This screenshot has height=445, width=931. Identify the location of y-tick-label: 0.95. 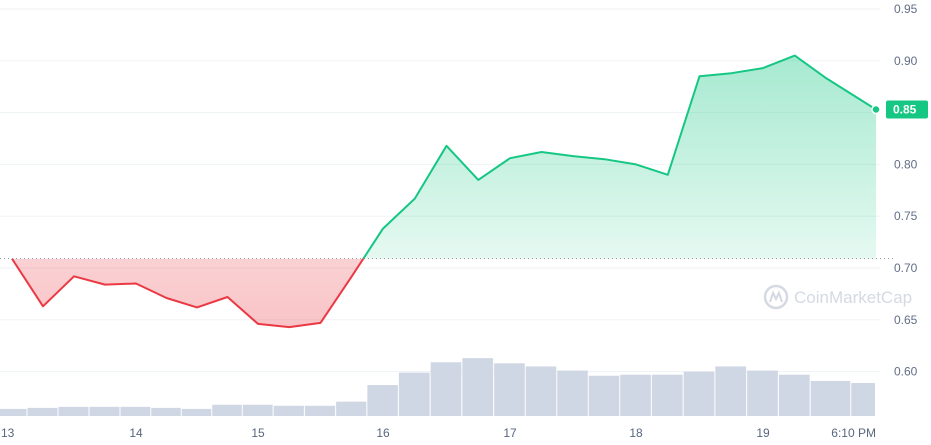
(906, 9).